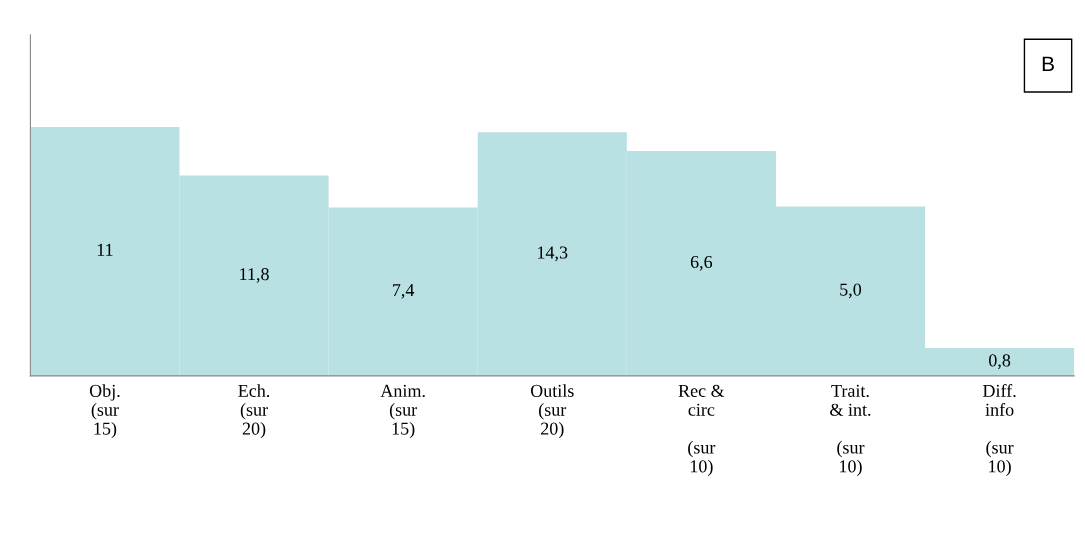 This screenshot has height=537, width=1085. I want to click on x-tick-label: Obj. (sur 15), so click(104, 411).